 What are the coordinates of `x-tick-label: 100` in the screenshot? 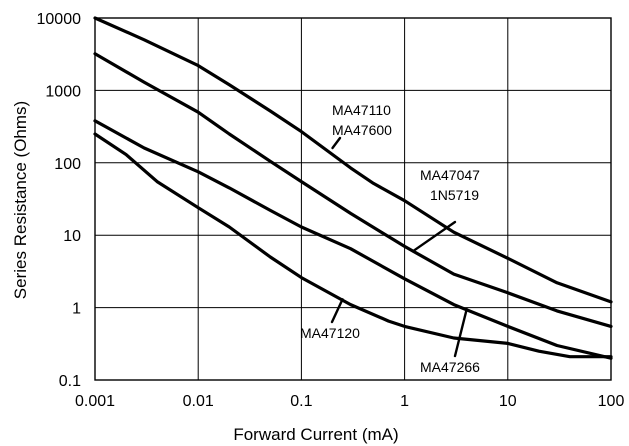 It's located at (611, 401).